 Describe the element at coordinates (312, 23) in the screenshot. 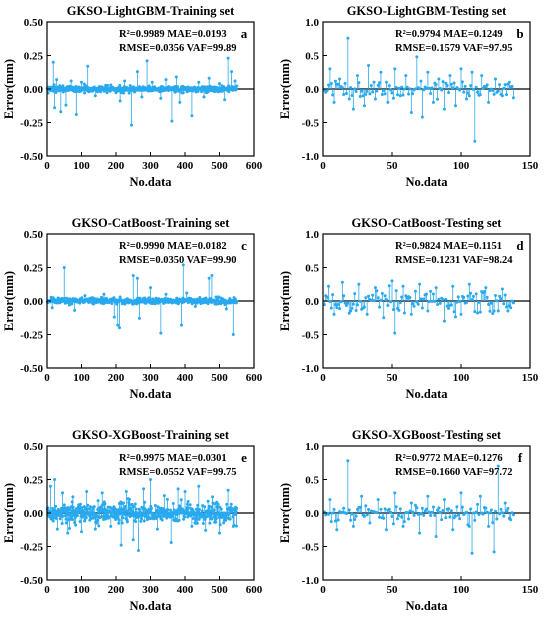

I see `y-tick-label: 1.0` at that location.